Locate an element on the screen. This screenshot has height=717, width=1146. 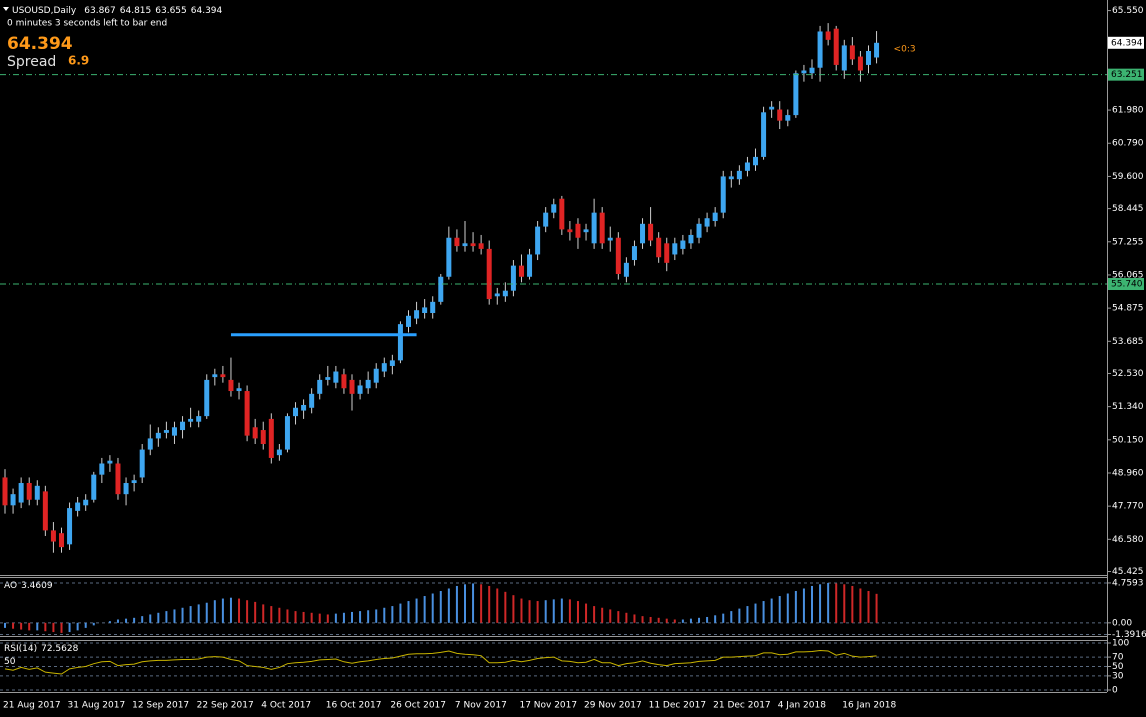
spread-label: Spread is located at coordinates (31, 62).